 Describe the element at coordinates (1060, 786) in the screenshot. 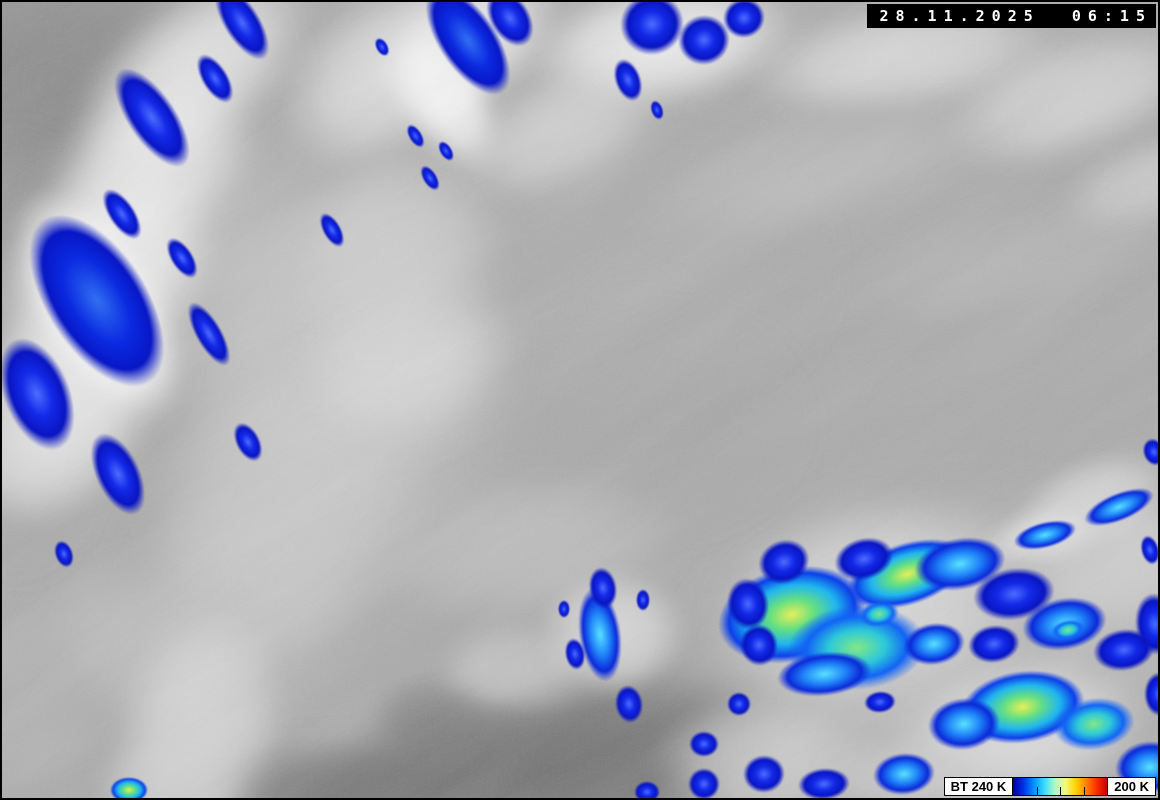

I see `colorbar-gradient` at that location.